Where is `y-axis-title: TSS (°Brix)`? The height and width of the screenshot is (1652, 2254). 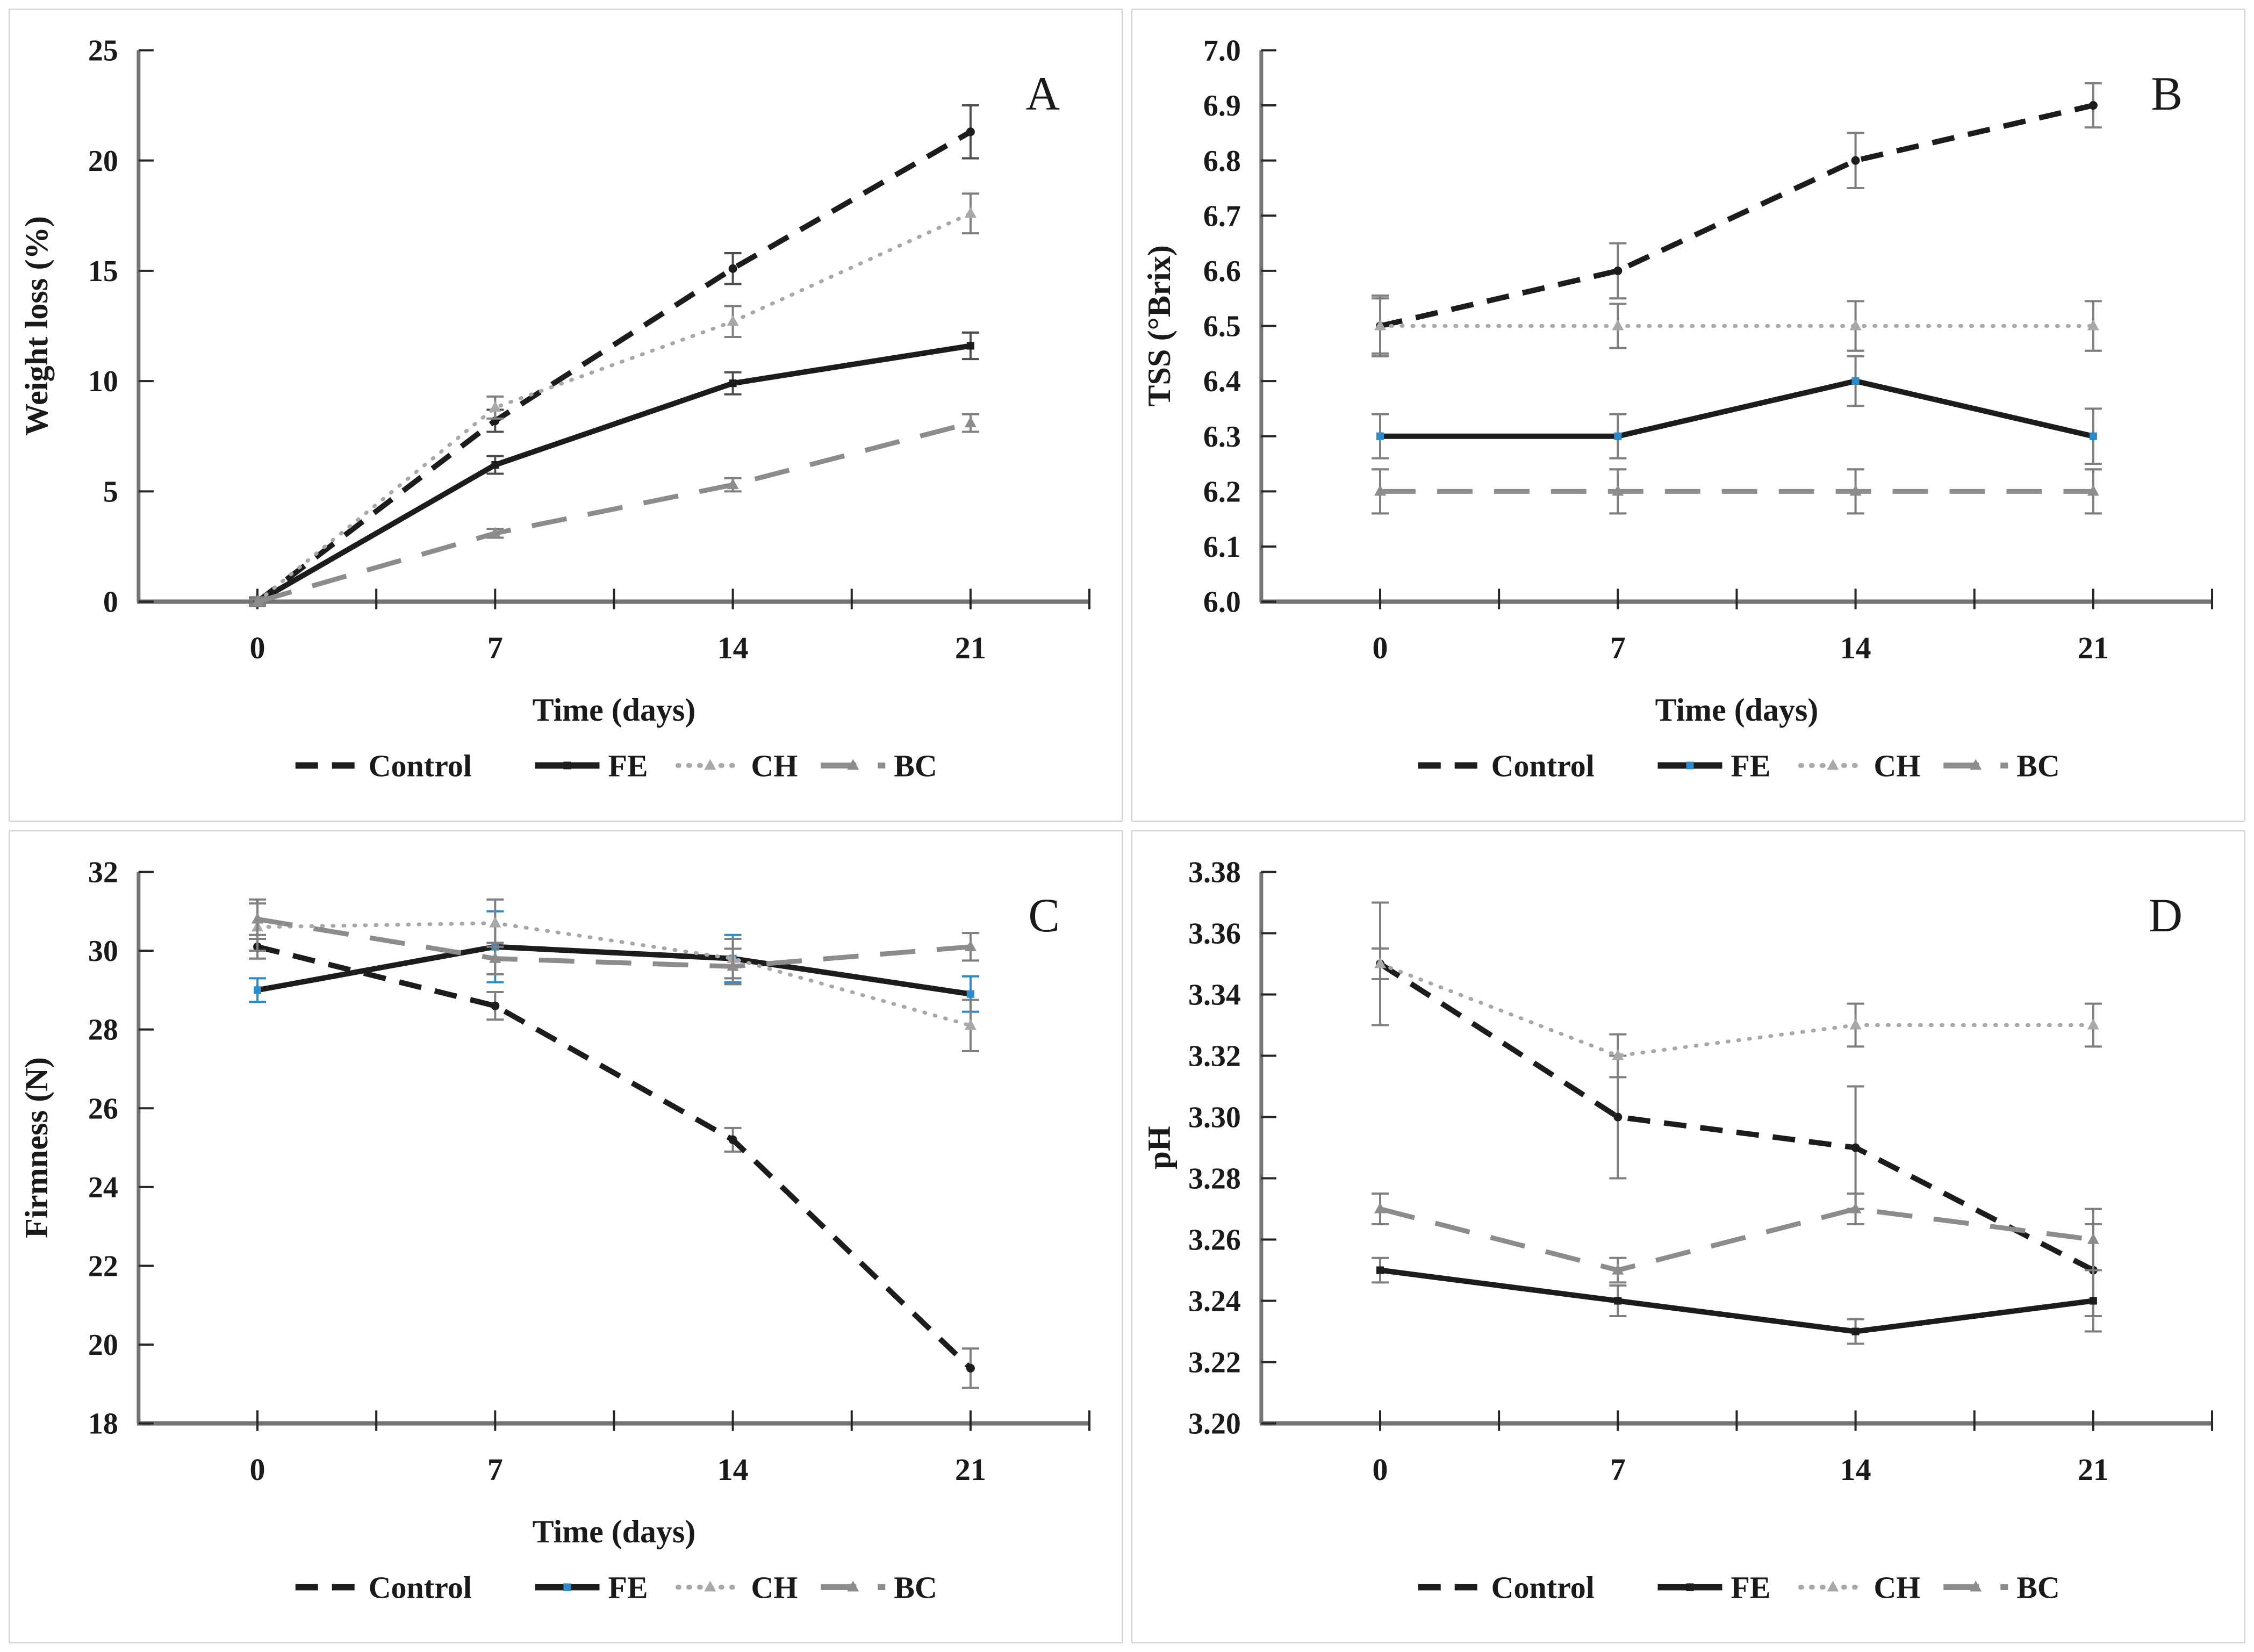 y-axis-title: TSS (°Brix) is located at coordinates (1160, 326).